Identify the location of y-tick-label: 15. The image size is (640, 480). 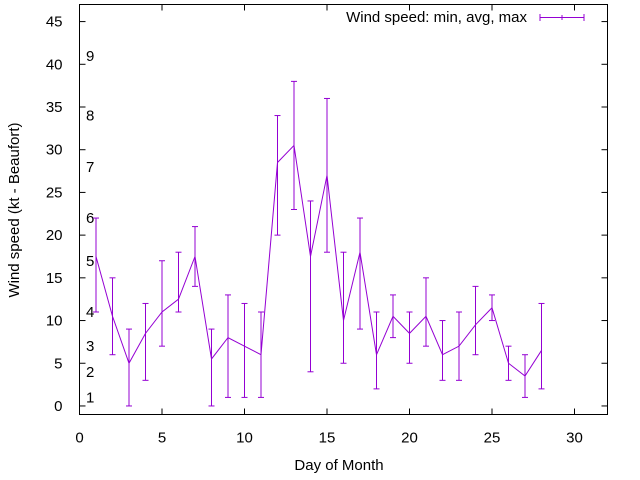
(54, 278).